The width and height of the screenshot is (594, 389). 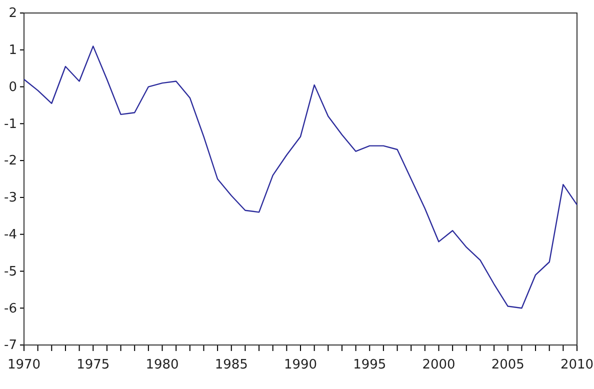 I want to click on x-tick-label: 1985, so click(x=231, y=364).